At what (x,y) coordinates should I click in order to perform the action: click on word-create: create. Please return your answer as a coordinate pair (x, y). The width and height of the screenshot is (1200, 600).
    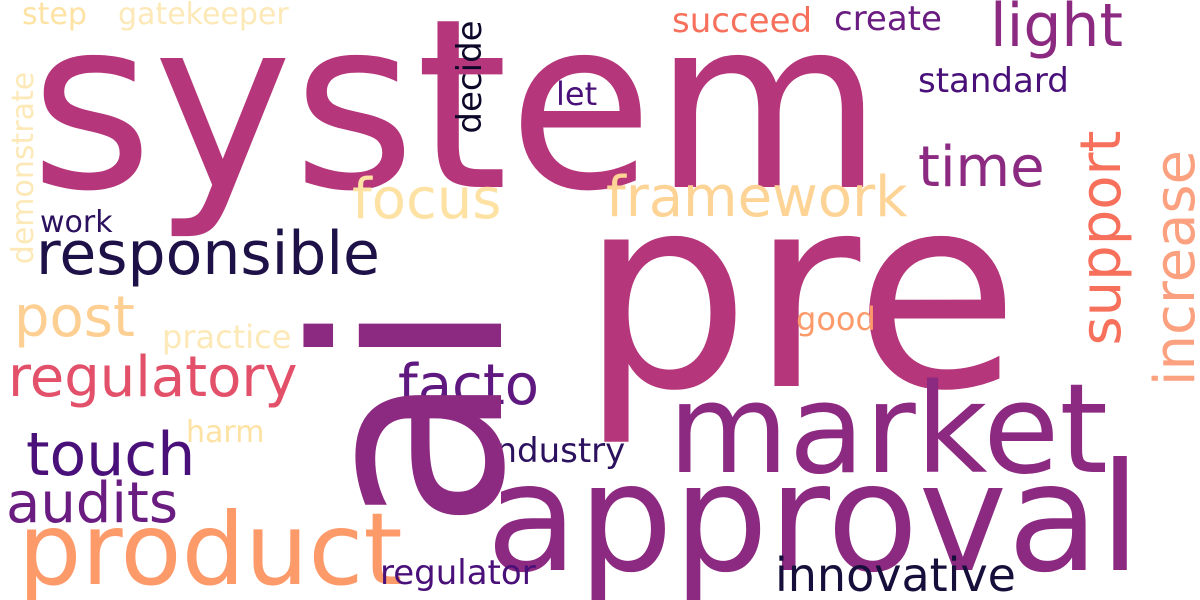
    Looking at the image, I should click on (888, 19).